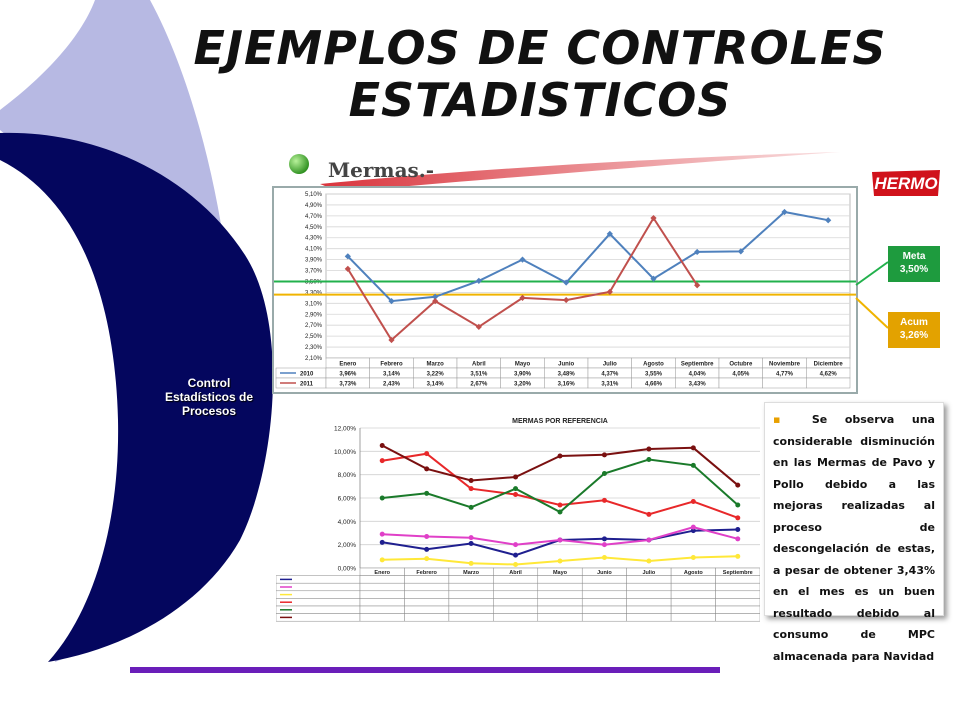 Image resolution: width=960 pixels, height=720 pixels. What do you see at coordinates (314, 315) in the screenshot?
I see `chart1-y-tick-label: 2,90%` at bounding box center [314, 315].